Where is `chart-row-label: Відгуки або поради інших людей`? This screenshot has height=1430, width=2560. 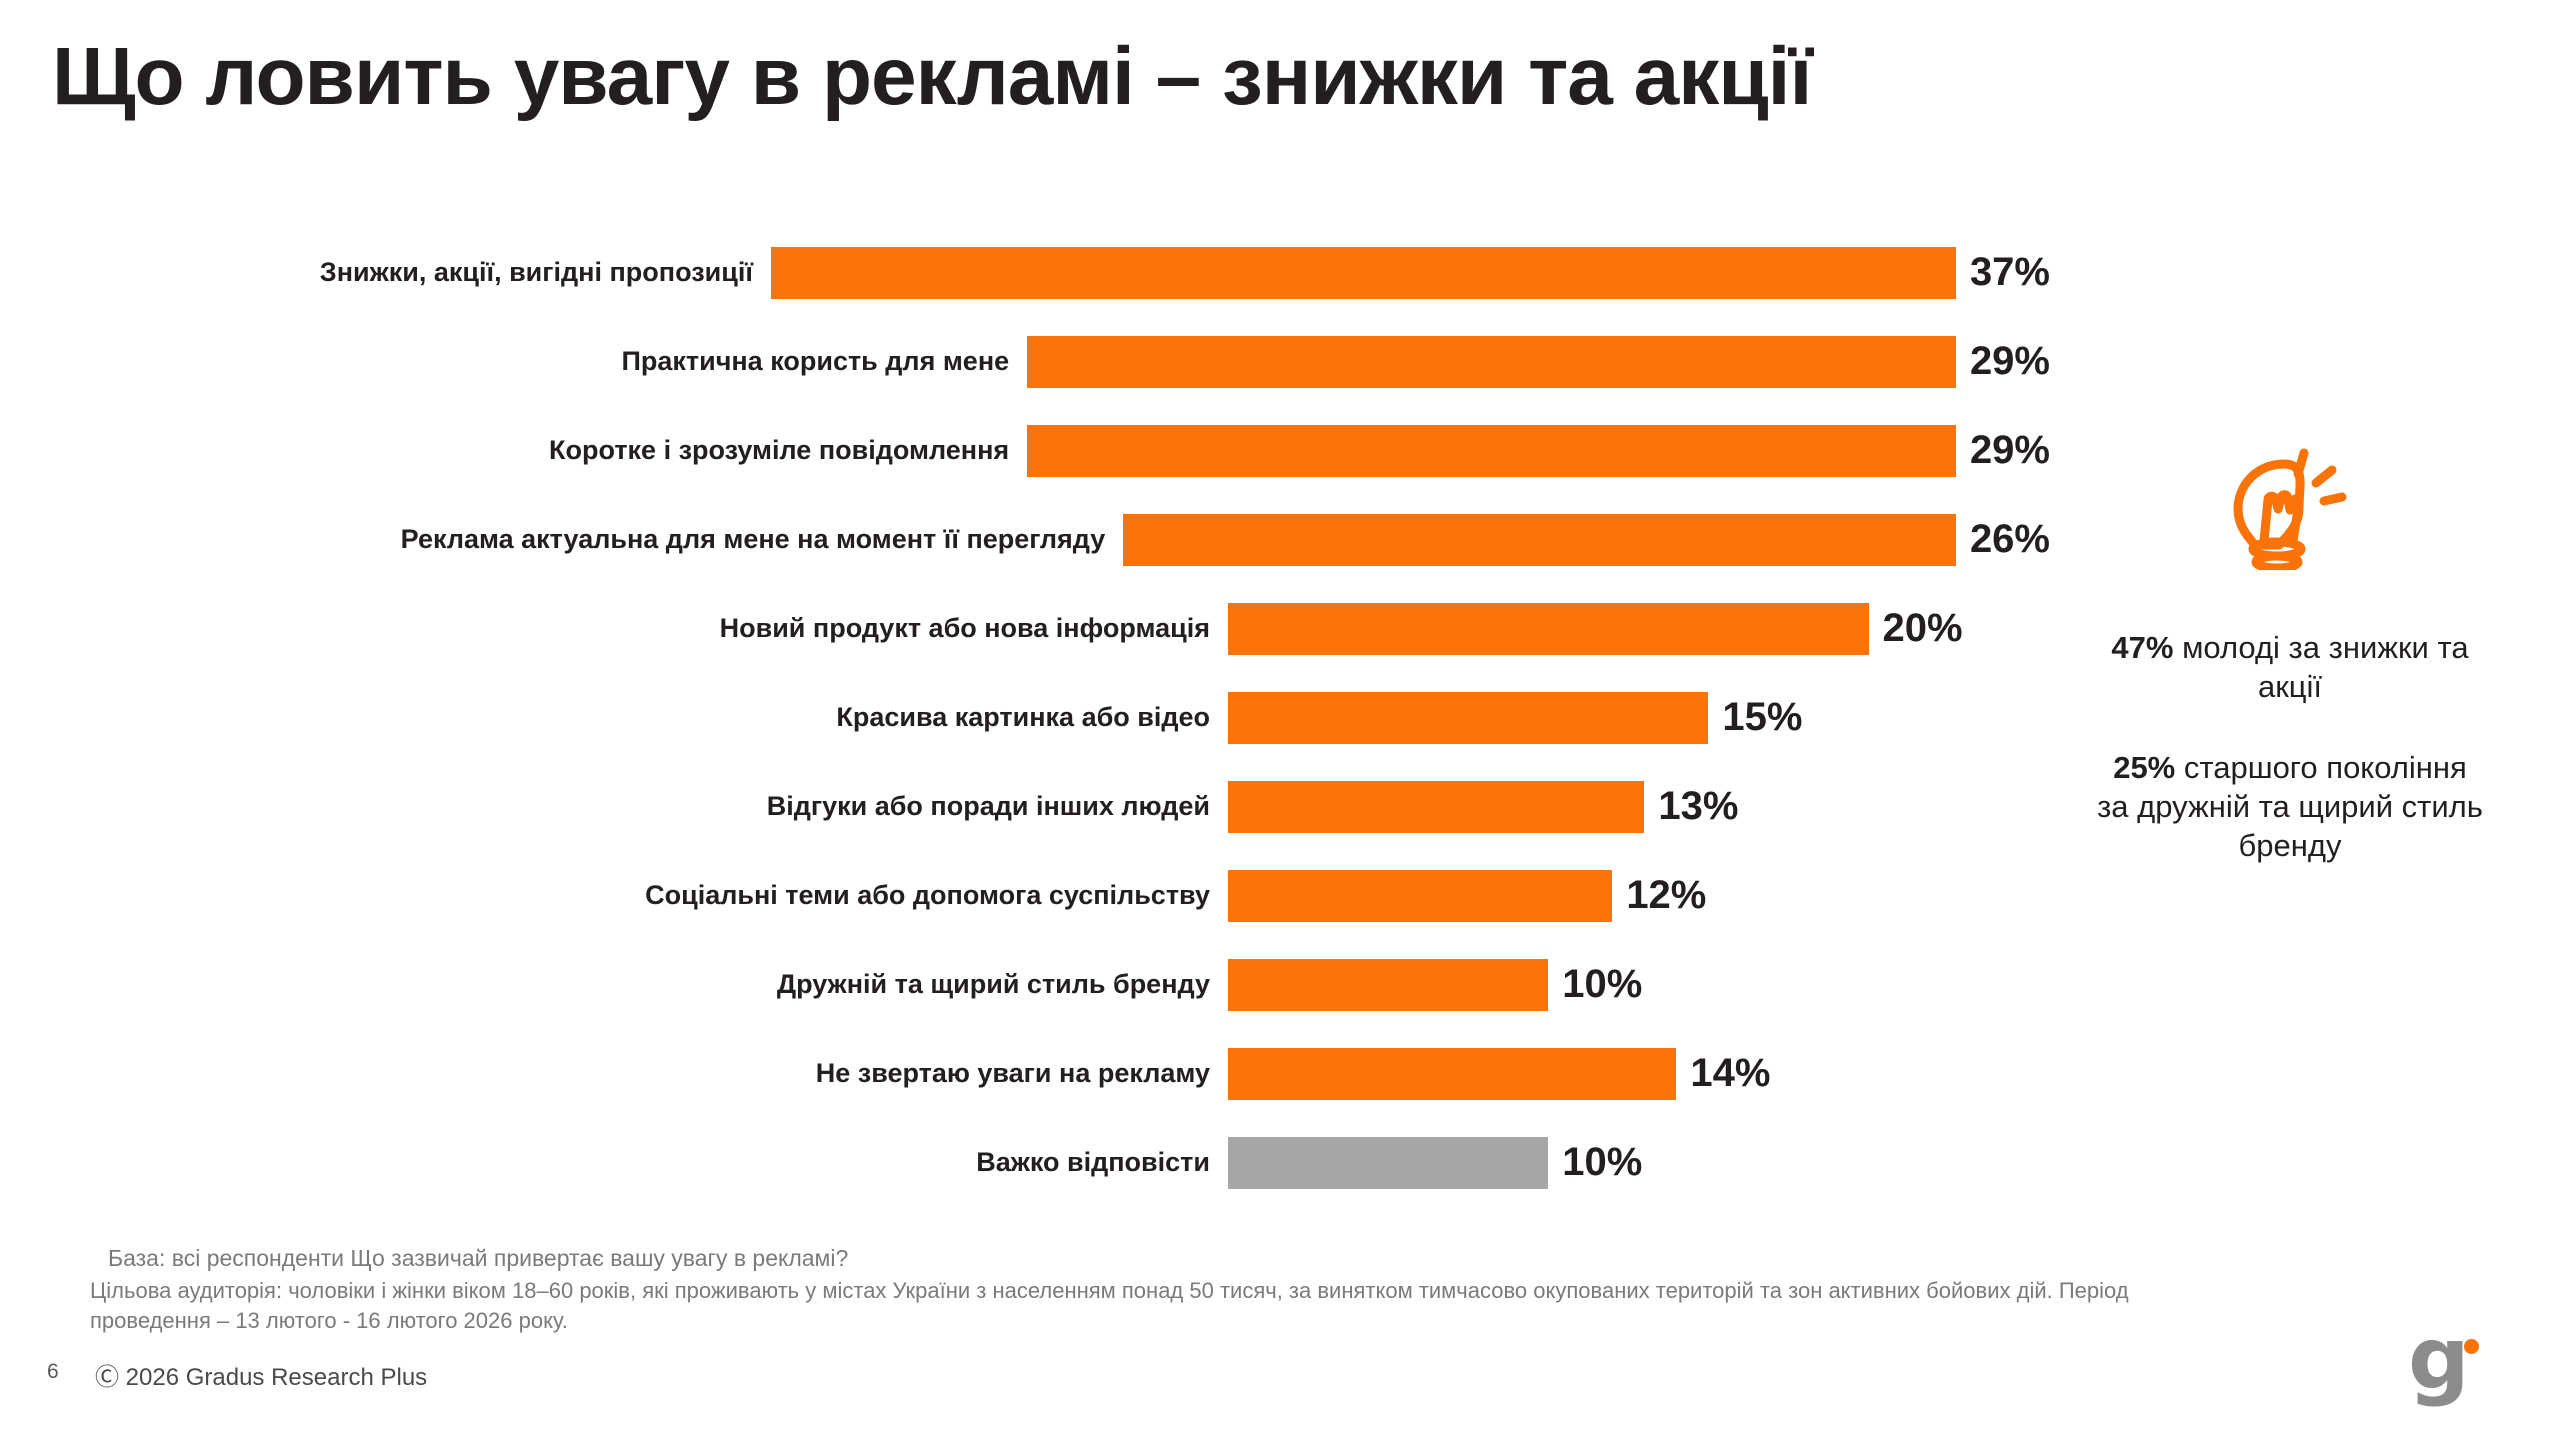
chart-row-label: Відгуки або поради інших людей is located at coordinates (988, 805).